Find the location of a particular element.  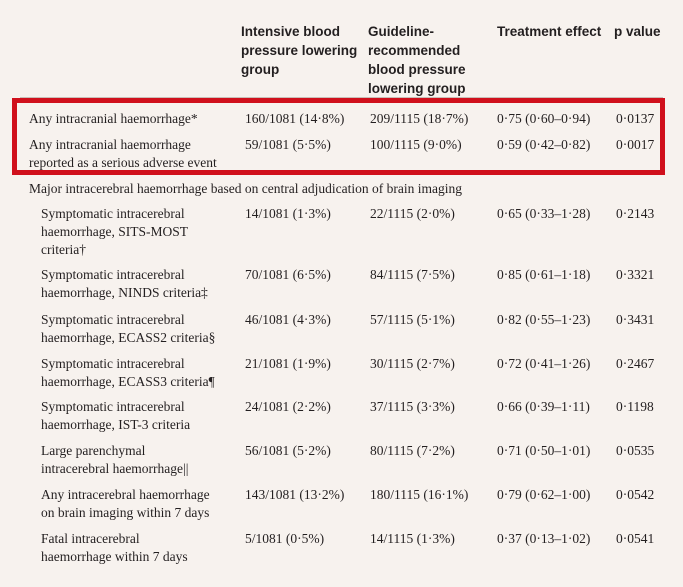

p-value: 0·1198 is located at coordinates (635, 406).